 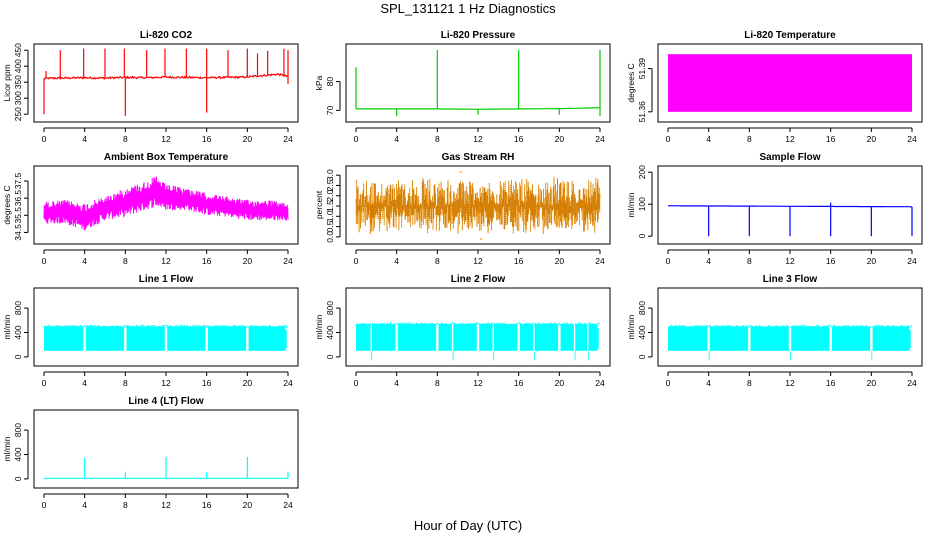 What do you see at coordinates (642, 112) in the screenshot?
I see `y-tick-label: 51.36` at bounding box center [642, 112].